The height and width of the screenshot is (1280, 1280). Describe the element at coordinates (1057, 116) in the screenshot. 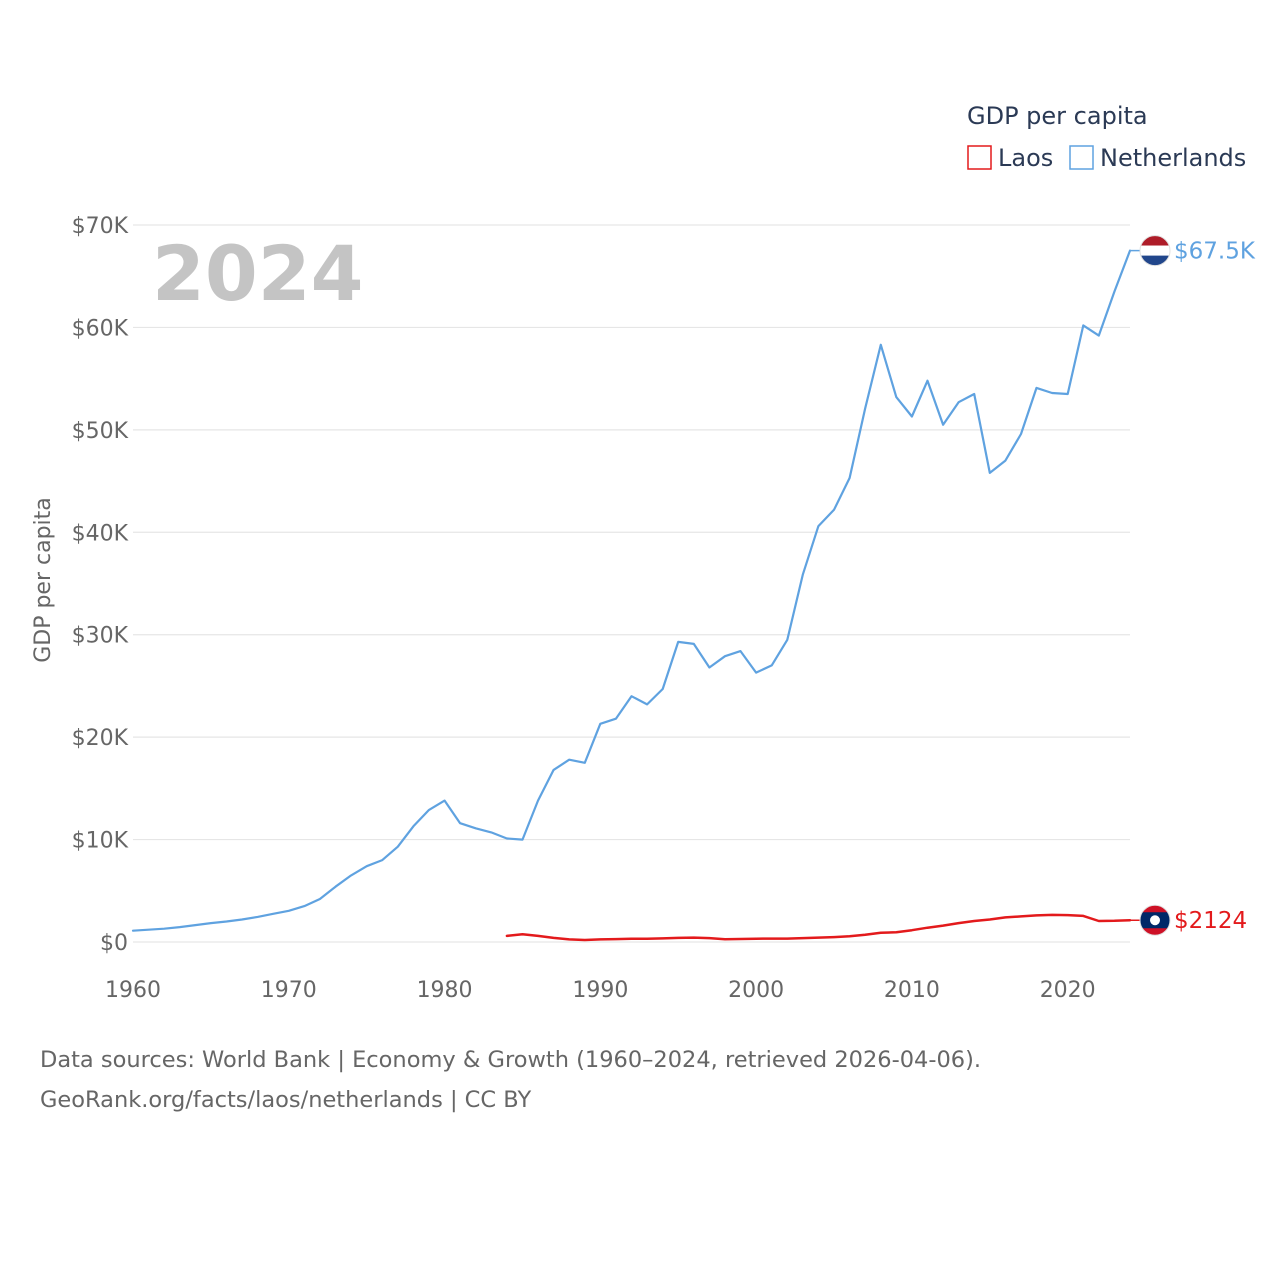

I see `legend-title: GDP per capita` at that location.